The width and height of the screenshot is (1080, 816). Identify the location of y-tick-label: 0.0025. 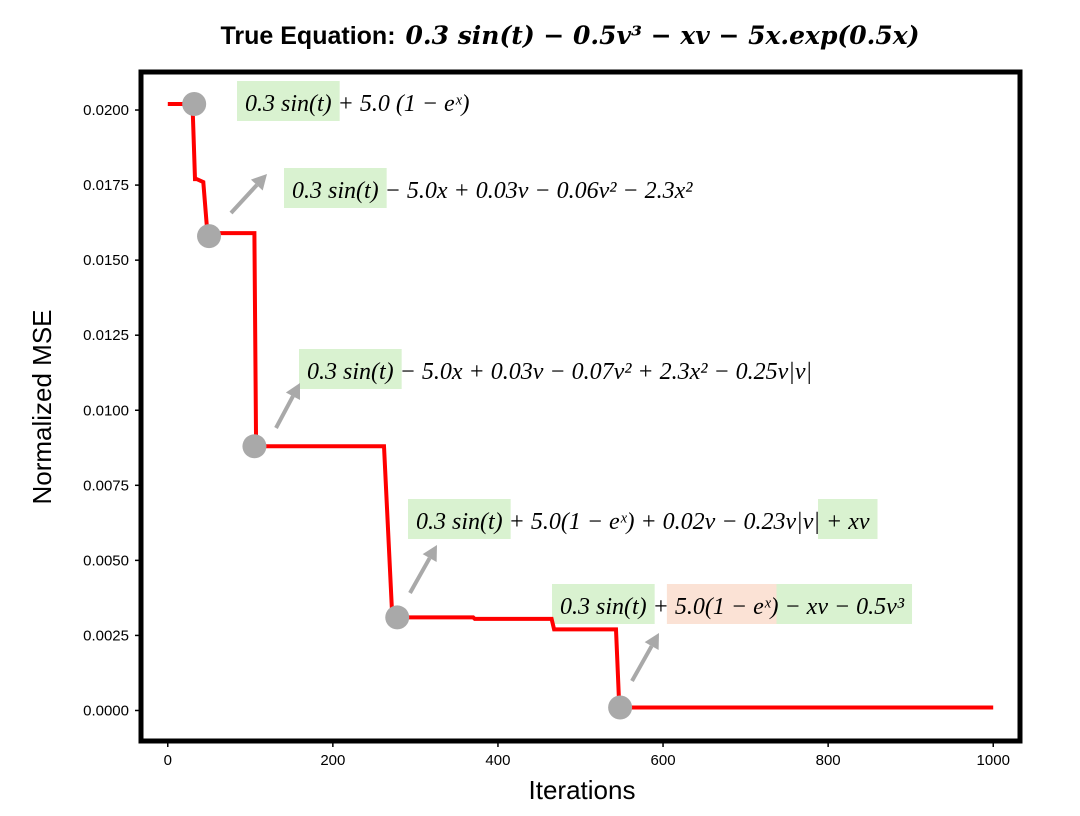
(106, 635).